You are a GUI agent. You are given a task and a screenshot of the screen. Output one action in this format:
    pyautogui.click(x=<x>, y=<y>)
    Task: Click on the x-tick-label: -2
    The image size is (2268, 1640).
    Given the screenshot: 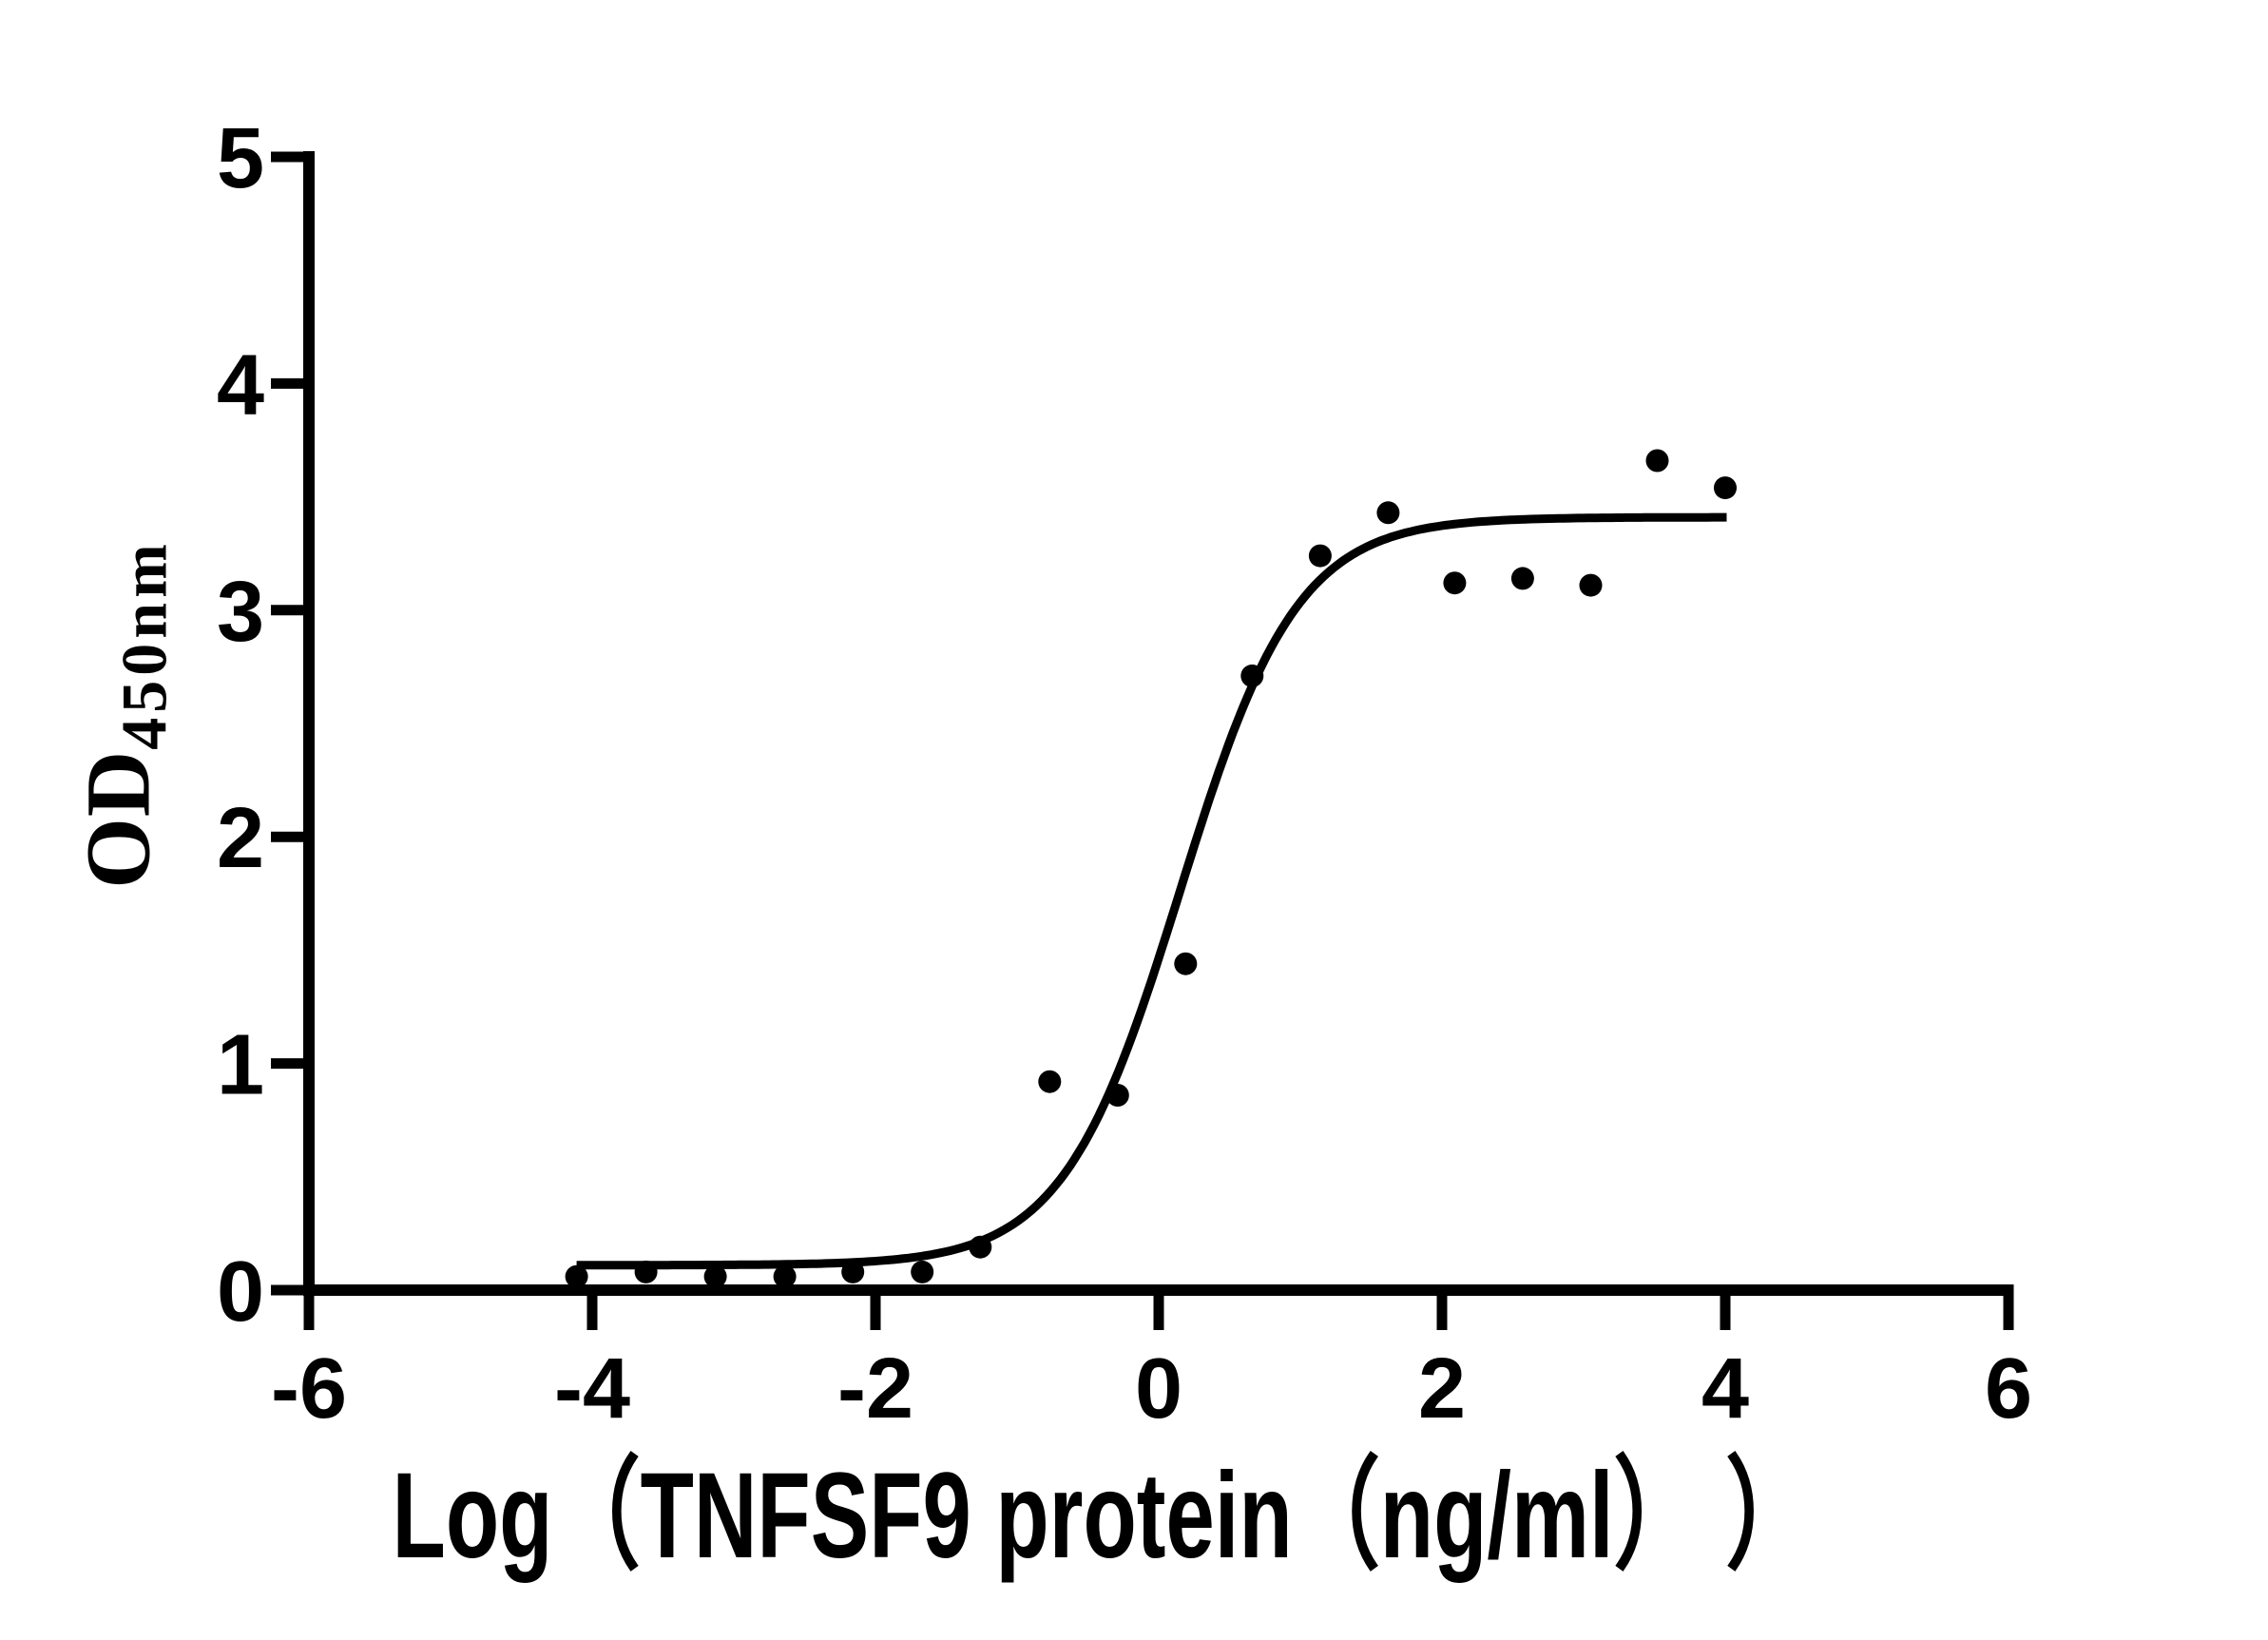 What is the action you would take?
    pyautogui.click(x=875, y=1389)
    